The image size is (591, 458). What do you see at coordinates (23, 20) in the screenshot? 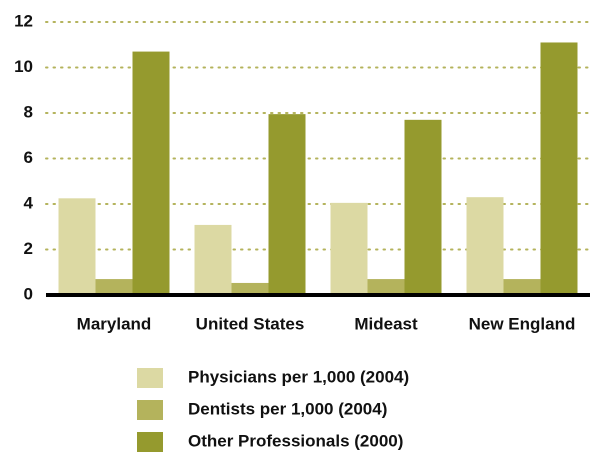
I see `y-tick-label: 12` at bounding box center [23, 20].